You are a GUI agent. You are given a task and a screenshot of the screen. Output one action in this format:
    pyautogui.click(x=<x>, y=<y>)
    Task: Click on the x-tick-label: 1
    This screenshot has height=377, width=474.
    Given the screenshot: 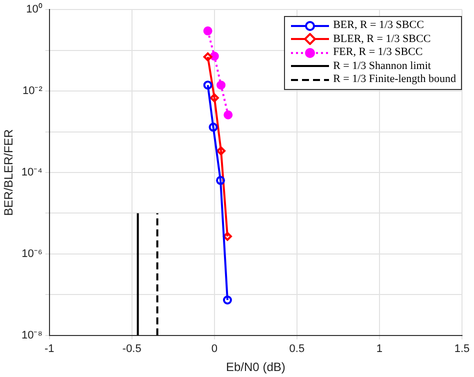 What is the action you would take?
    pyautogui.click(x=379, y=349)
    